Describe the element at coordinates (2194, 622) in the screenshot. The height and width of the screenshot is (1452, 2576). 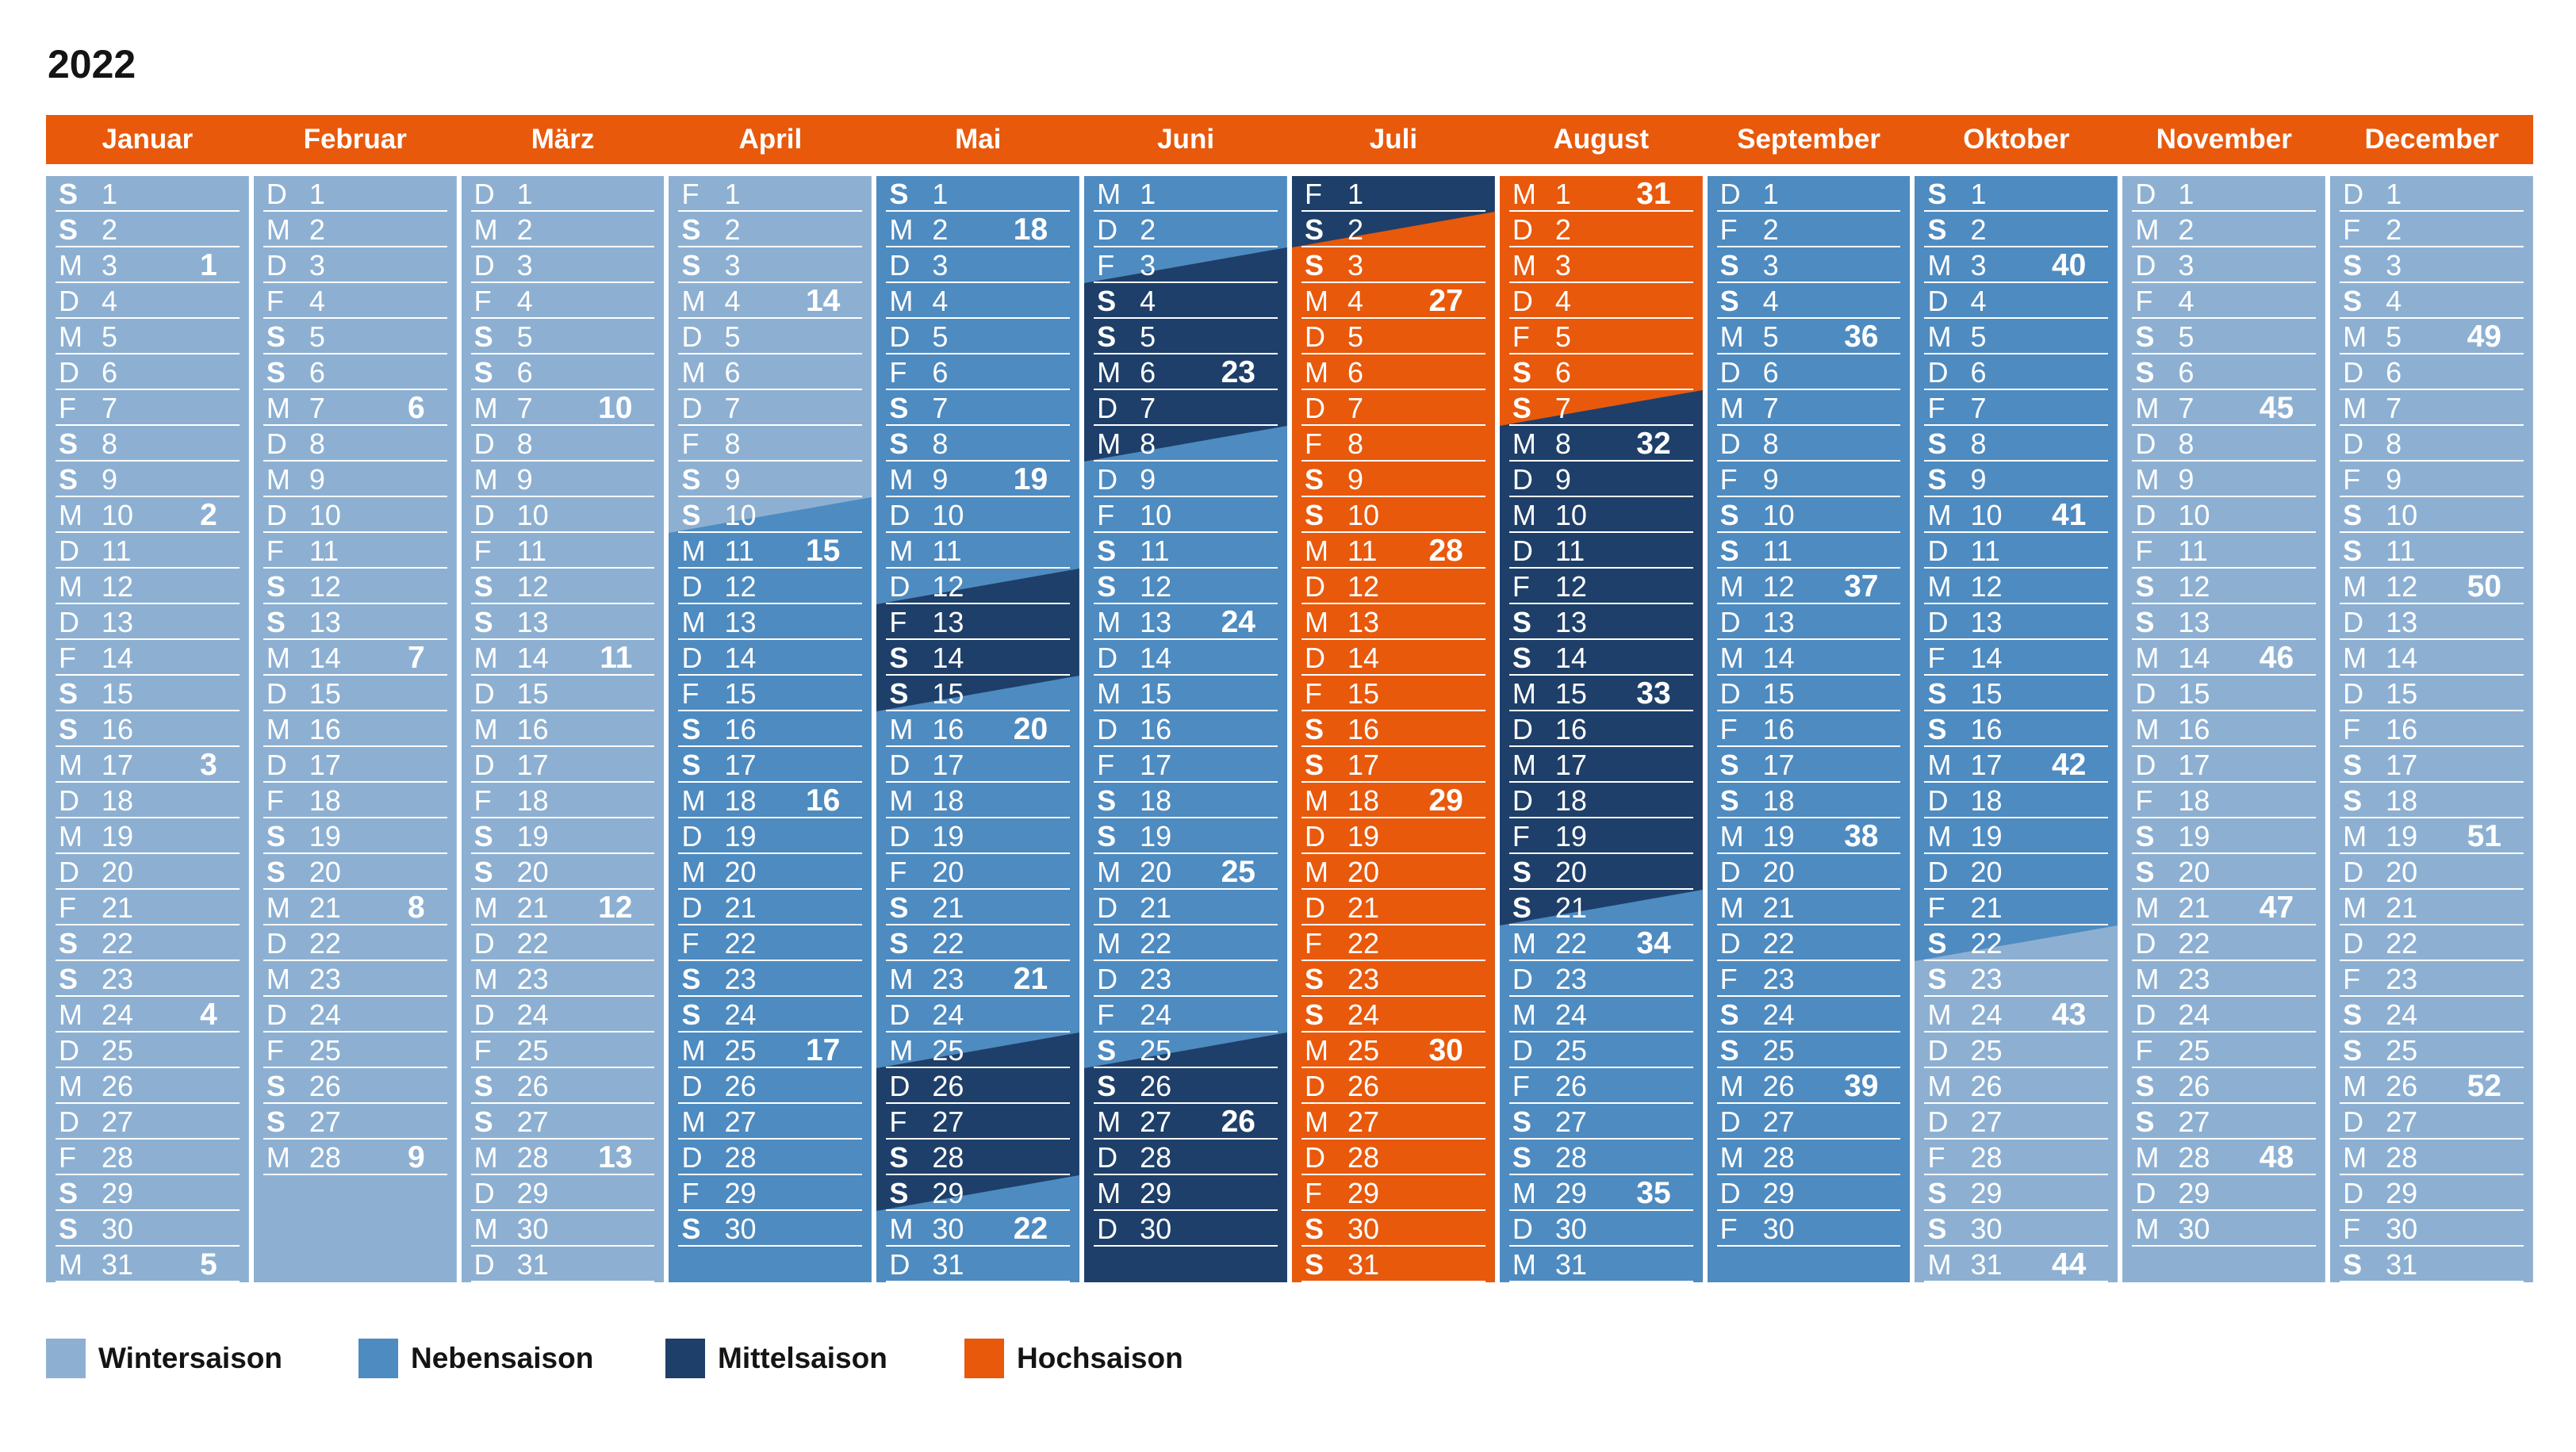
I see `day-number: 13` at that location.